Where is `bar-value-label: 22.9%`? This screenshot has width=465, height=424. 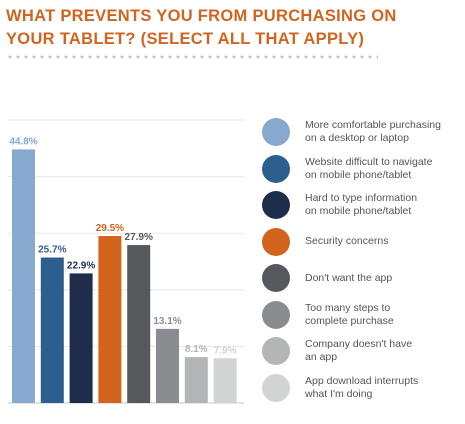
bar-value-label: 22.9% is located at coordinates (81, 265).